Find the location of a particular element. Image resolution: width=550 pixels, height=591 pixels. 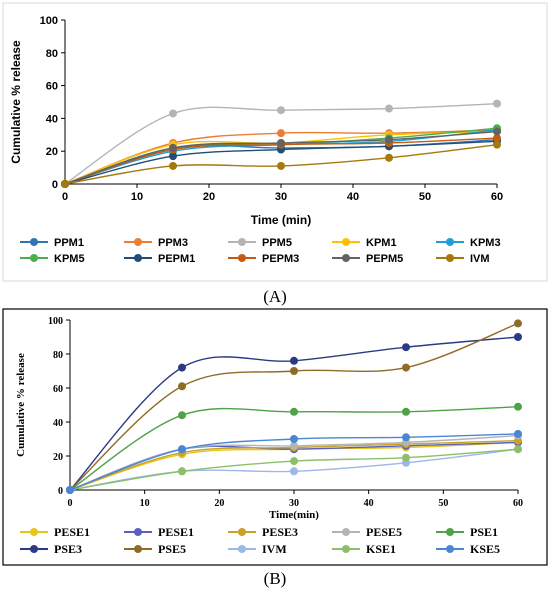

panel-b-legend-label: PSE3 is located at coordinates (68, 549).